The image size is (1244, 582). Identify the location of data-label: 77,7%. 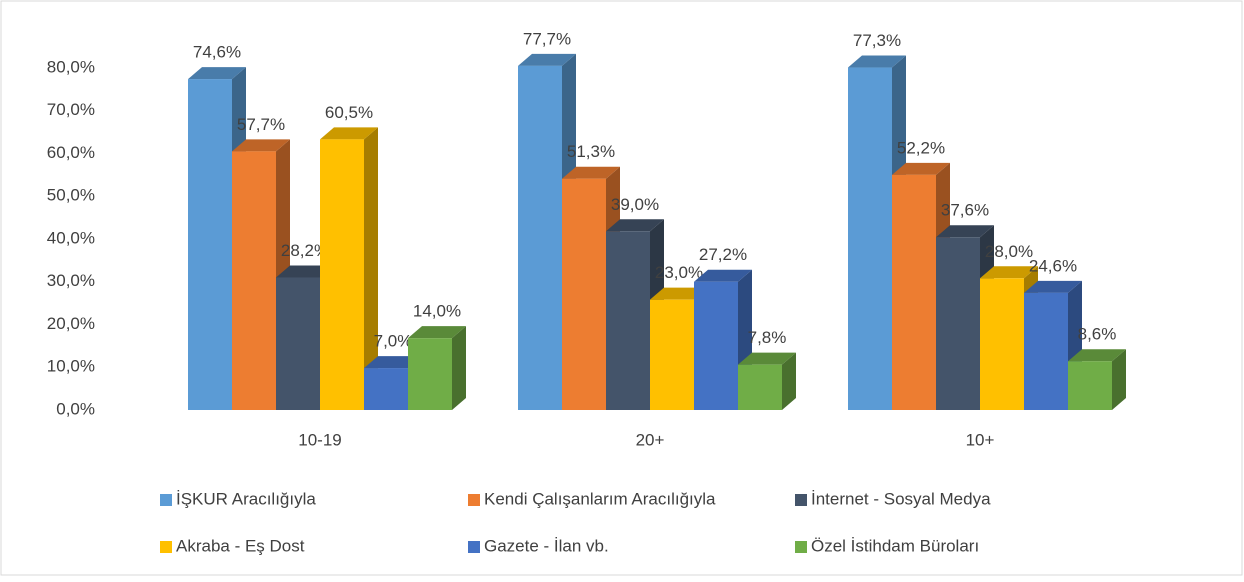
(547, 38).